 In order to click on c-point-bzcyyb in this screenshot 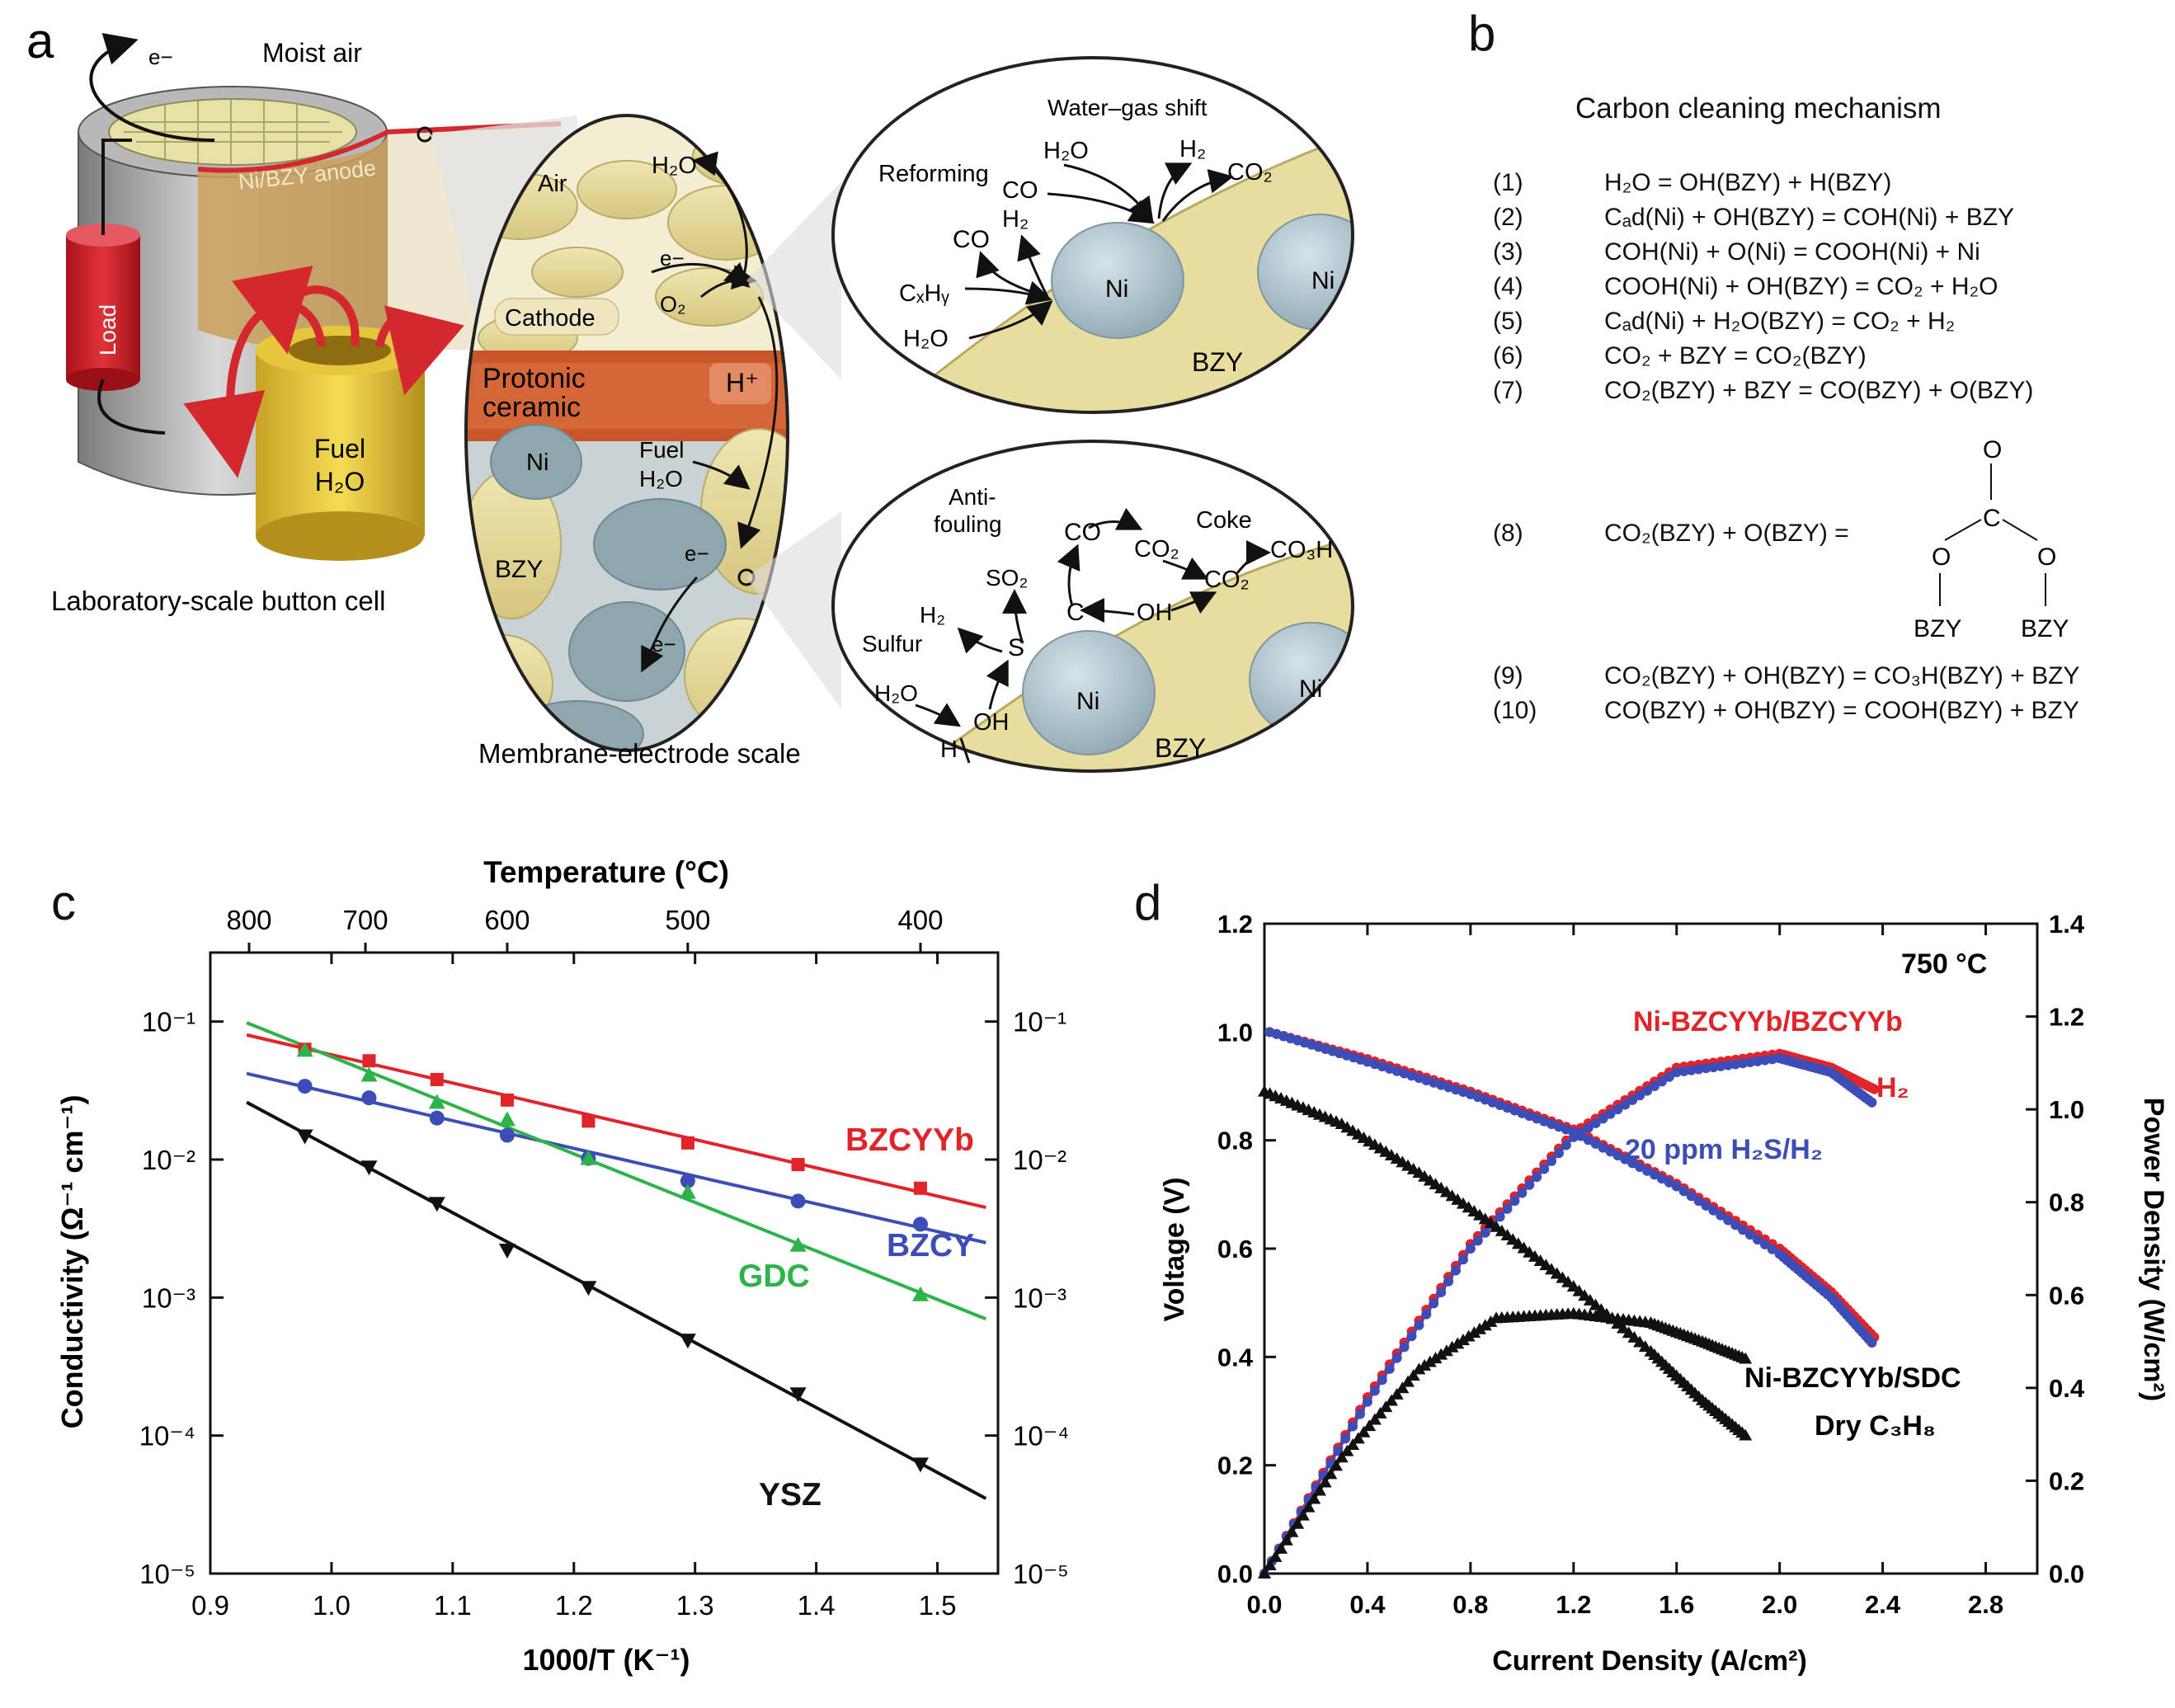, I will do `click(588, 1121)`.